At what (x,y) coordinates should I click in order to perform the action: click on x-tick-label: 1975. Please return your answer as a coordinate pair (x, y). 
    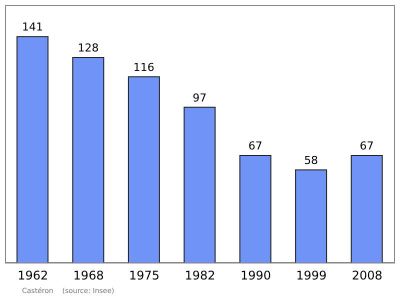
    Looking at the image, I should click on (144, 275).